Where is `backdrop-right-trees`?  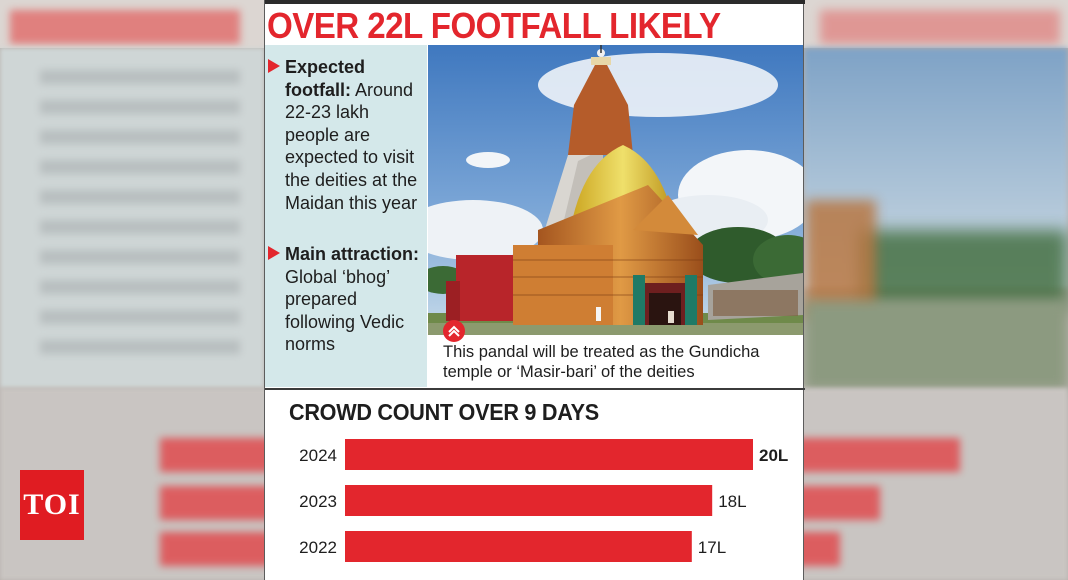 backdrop-right-trees is located at coordinates (964, 270).